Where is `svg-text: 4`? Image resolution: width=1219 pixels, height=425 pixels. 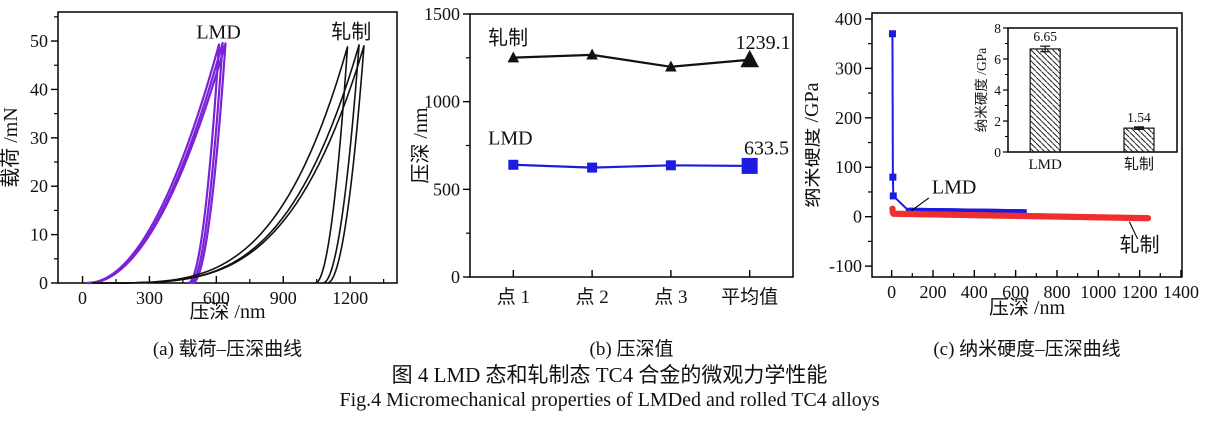
svg-text: 4 is located at coordinates (997, 90).